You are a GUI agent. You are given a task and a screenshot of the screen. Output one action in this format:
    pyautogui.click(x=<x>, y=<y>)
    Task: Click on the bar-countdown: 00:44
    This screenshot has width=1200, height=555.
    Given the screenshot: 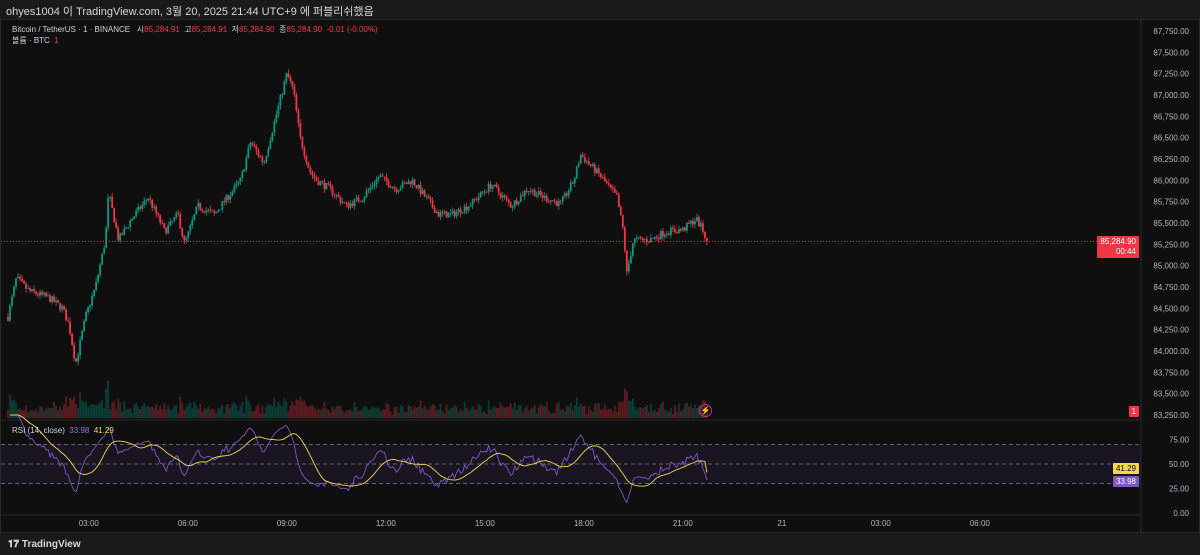 What is the action you would take?
    pyautogui.click(x=1125, y=251)
    